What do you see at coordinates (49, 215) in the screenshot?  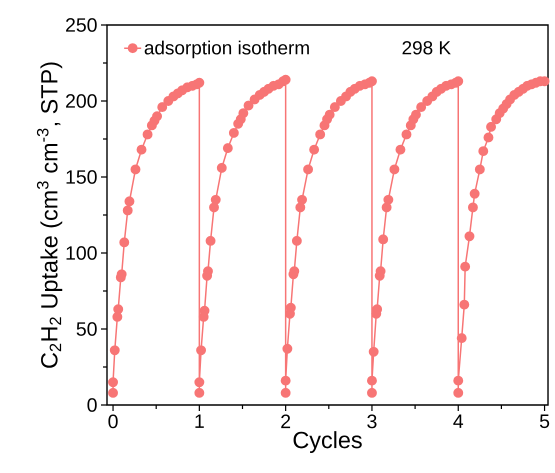 I see `text: C$_{2}$H$_{2}$ Uptake (cm$^{3}$ cm$^{-3}$, STP)` at bounding box center [49, 215].